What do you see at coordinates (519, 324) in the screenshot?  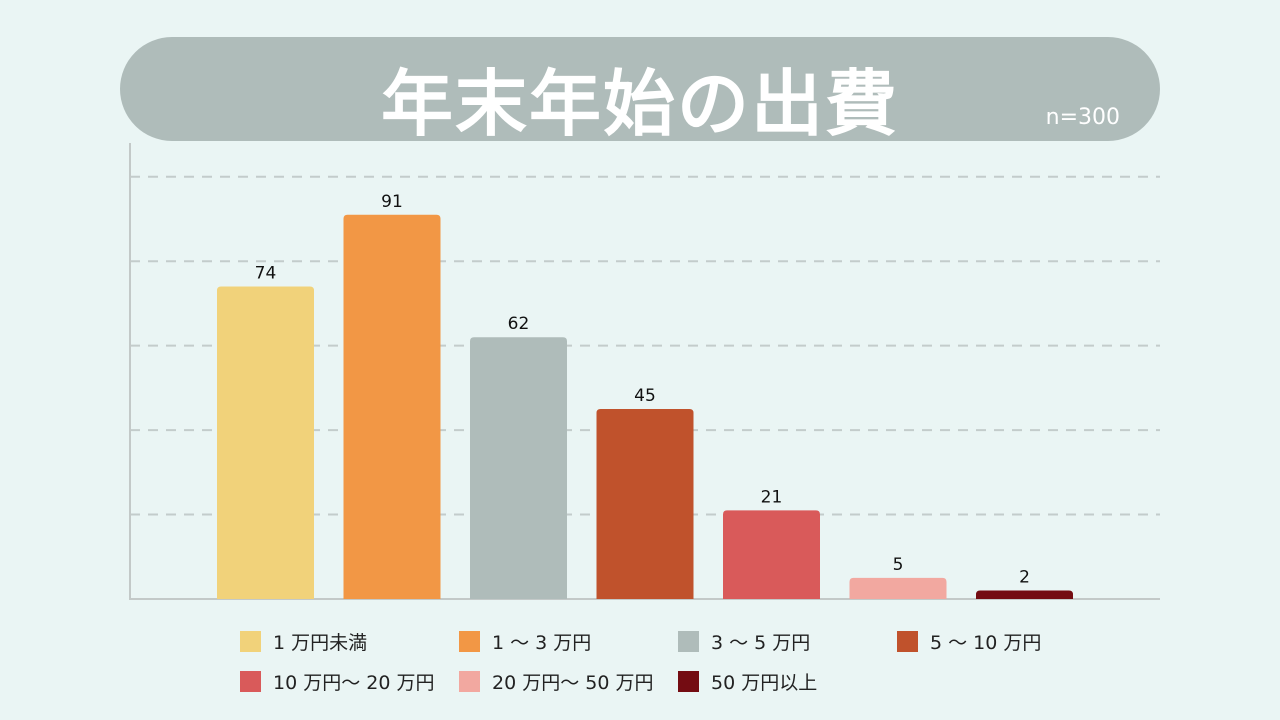 I see `data-label: 62` at bounding box center [519, 324].